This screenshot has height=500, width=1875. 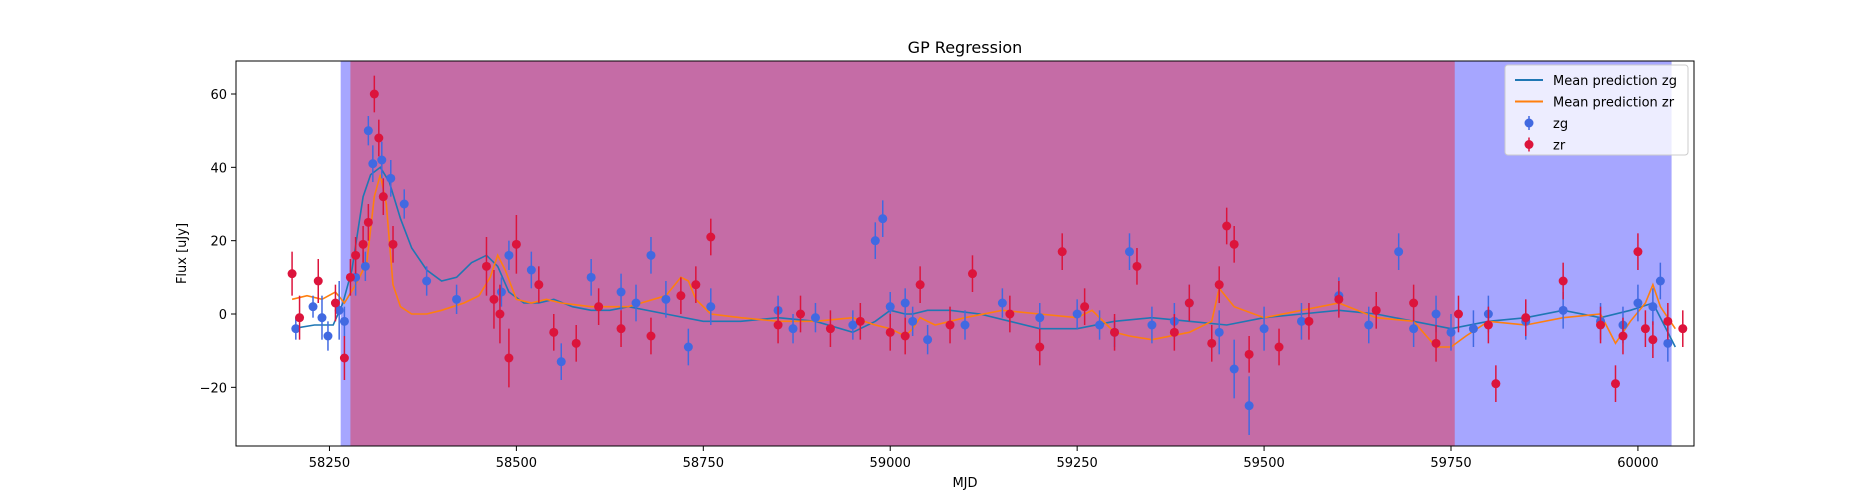 What do you see at coordinates (1637, 463) in the screenshot?
I see `x-tick-label: 60000` at bounding box center [1637, 463].